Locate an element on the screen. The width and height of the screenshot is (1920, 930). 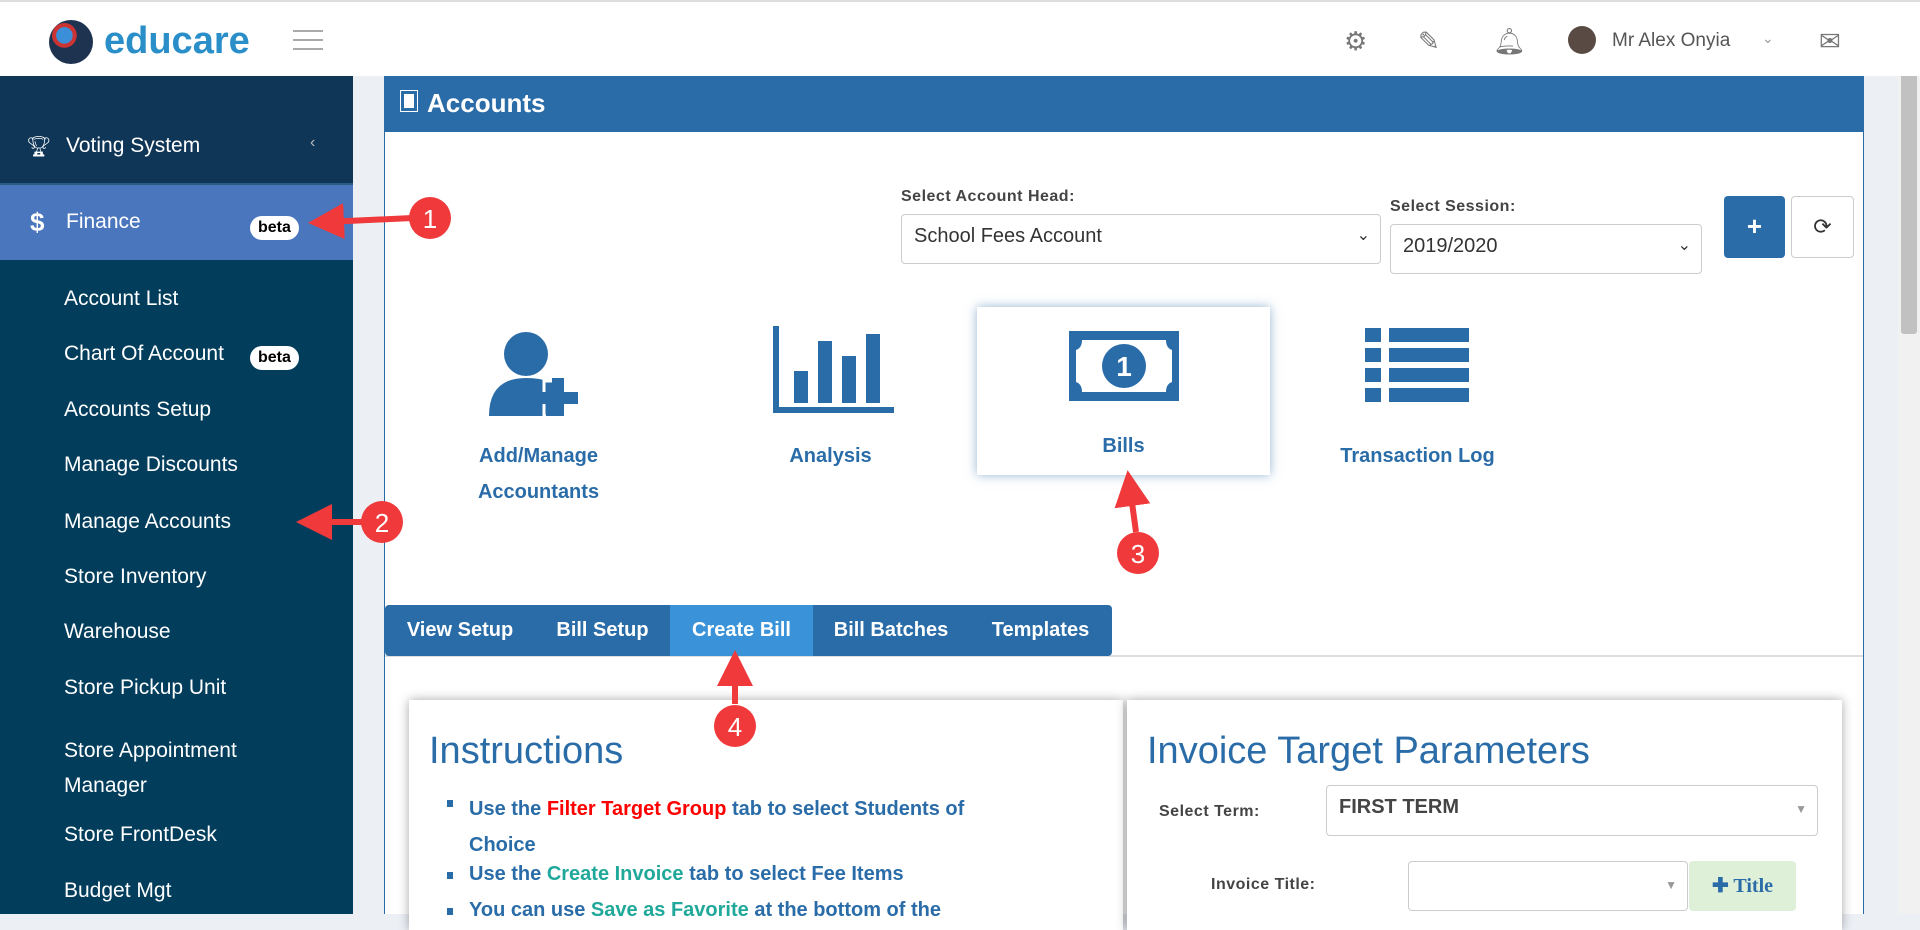
invoice-title-label: Invoice Title: is located at coordinates (1263, 884).